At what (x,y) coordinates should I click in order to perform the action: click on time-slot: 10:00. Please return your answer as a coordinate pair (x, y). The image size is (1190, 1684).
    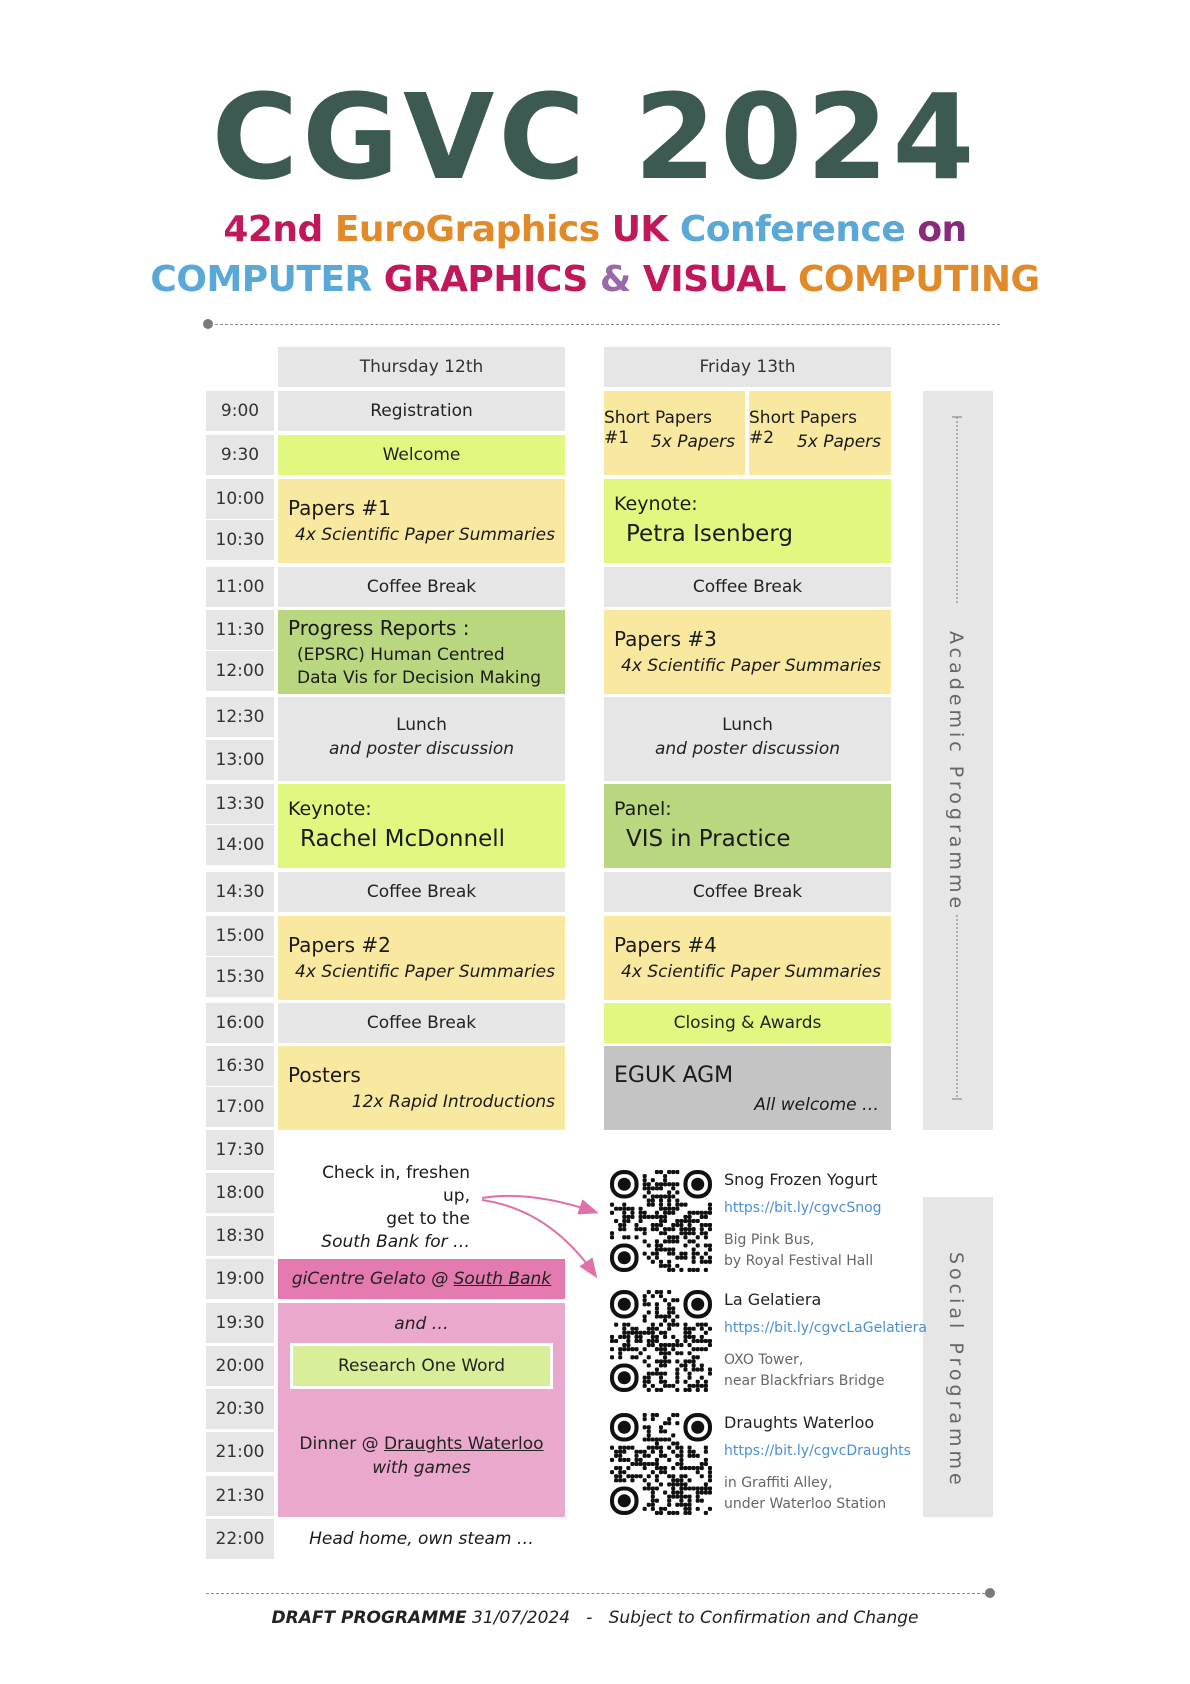
    Looking at the image, I should click on (240, 499).